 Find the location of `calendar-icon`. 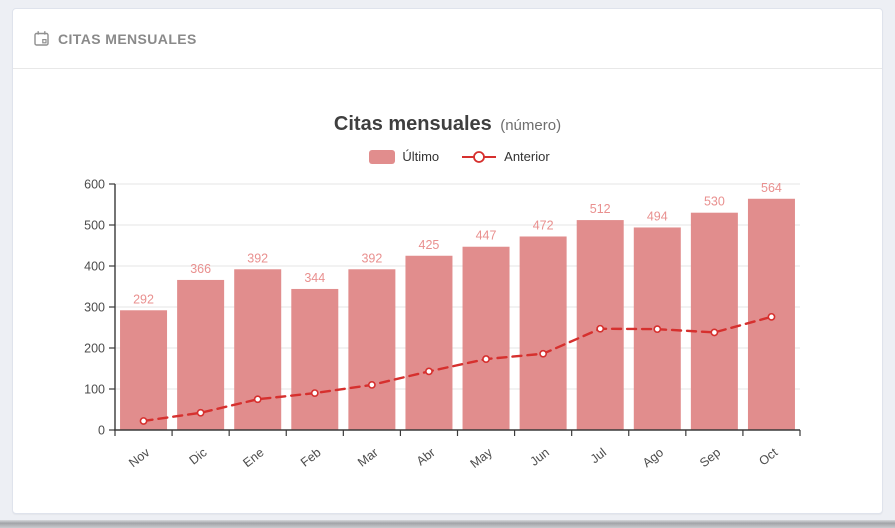

calendar-icon is located at coordinates (41, 38).